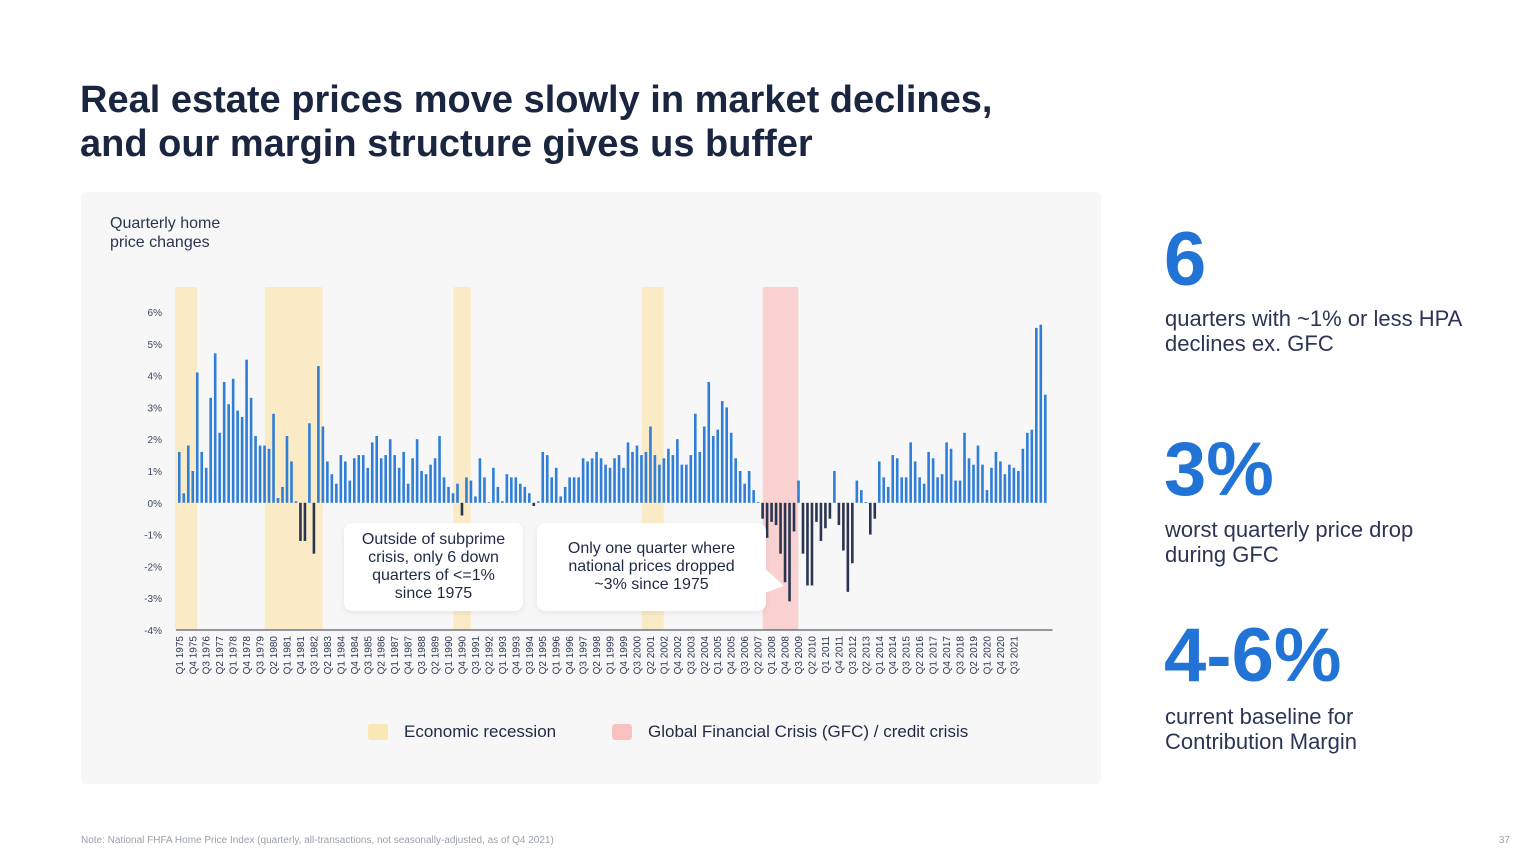  Describe the element at coordinates (1504, 840) in the screenshot. I see `page-number: 37` at that location.